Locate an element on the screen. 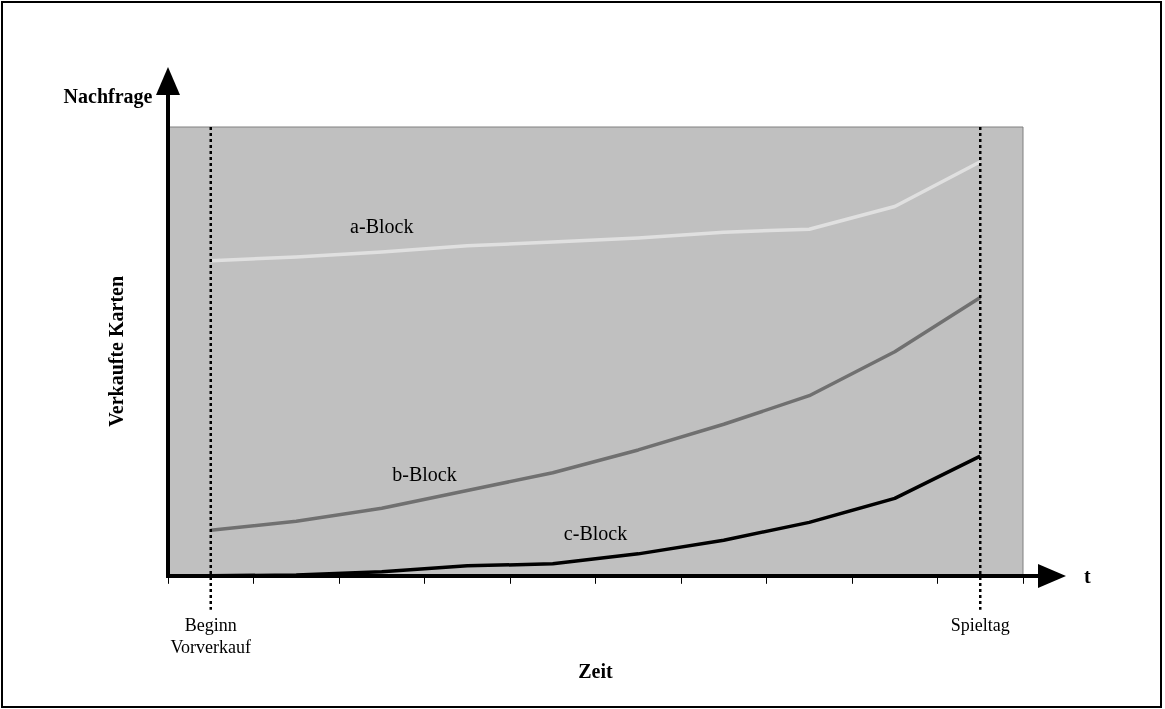  series-label: a-Block is located at coordinates (382, 226).